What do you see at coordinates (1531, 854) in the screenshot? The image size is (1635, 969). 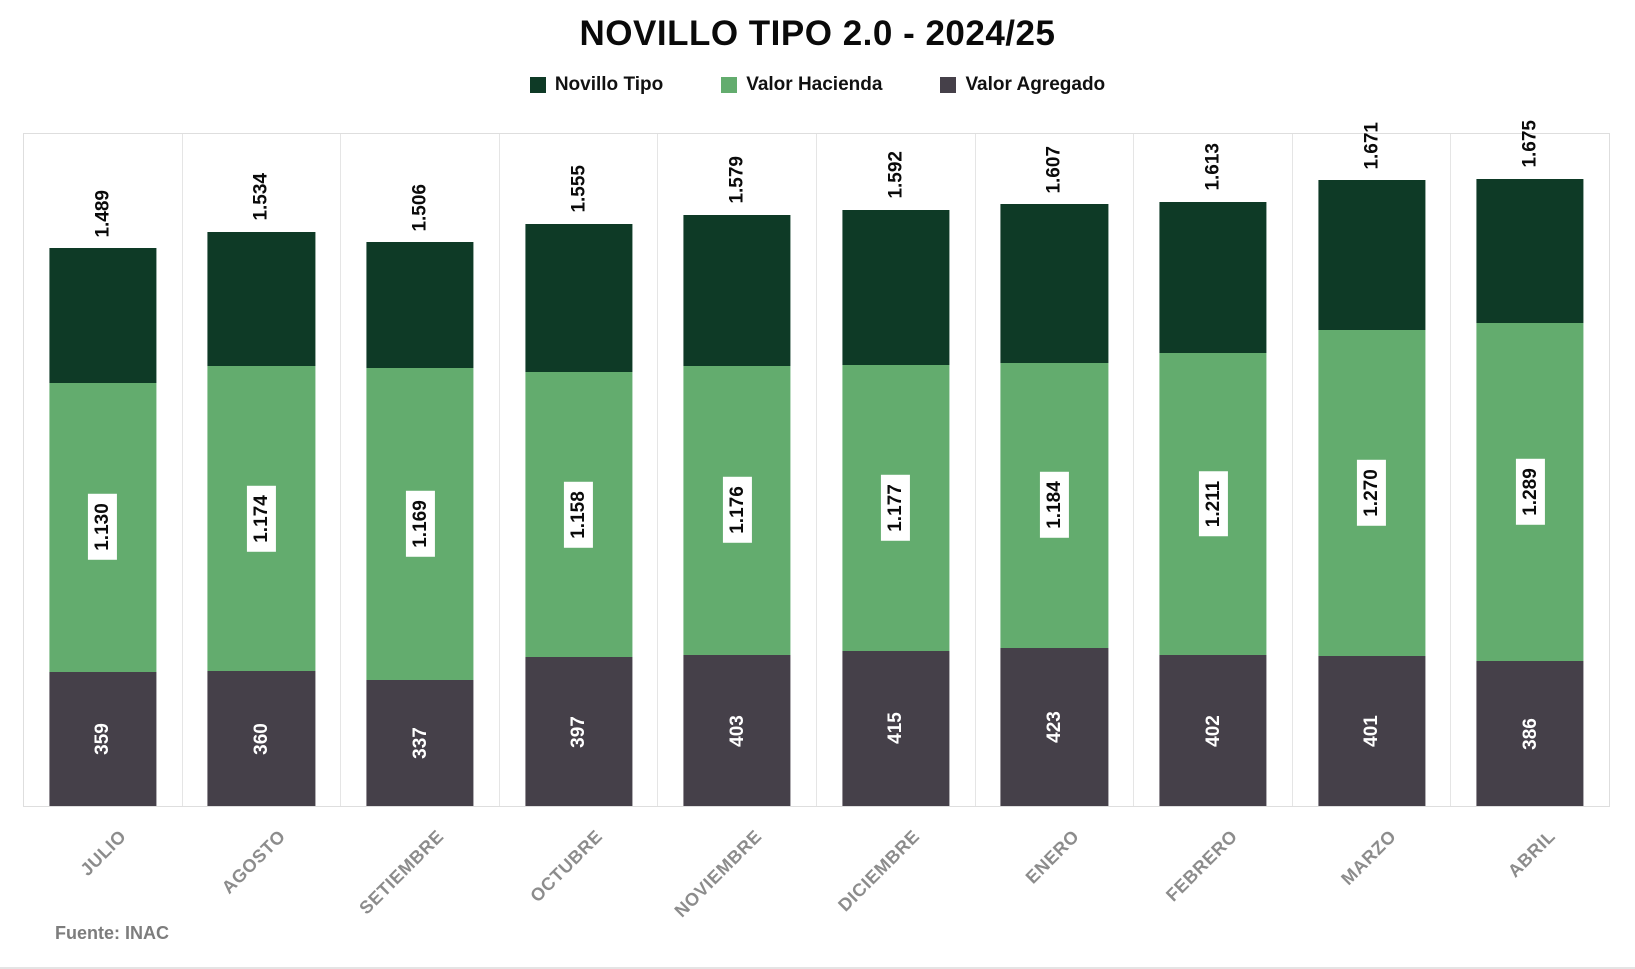 I see `month-label: ABRIL` at bounding box center [1531, 854].